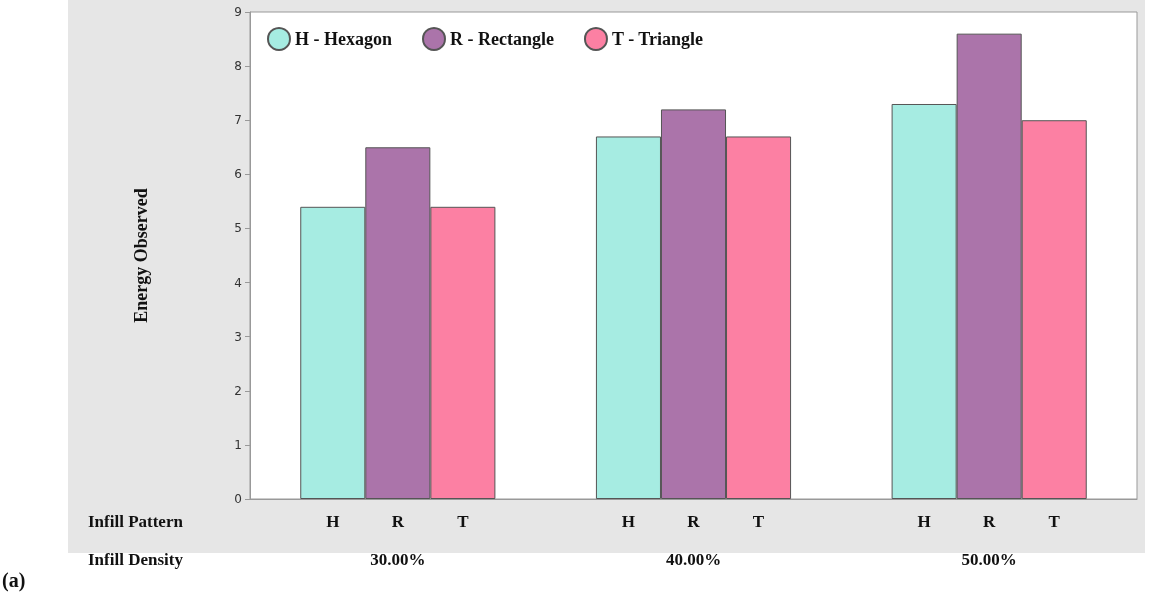  What do you see at coordinates (136, 559) in the screenshot?
I see `x-axis-title: Infill Density` at bounding box center [136, 559].